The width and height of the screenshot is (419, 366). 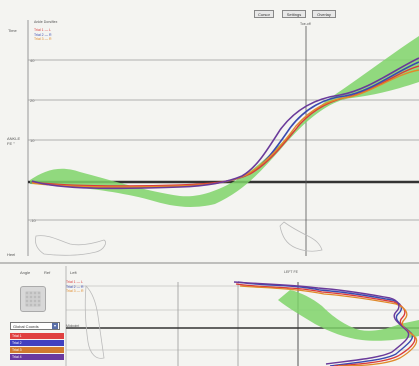 I want to click on trial-row: Trial 1, so click(x=37, y=336).